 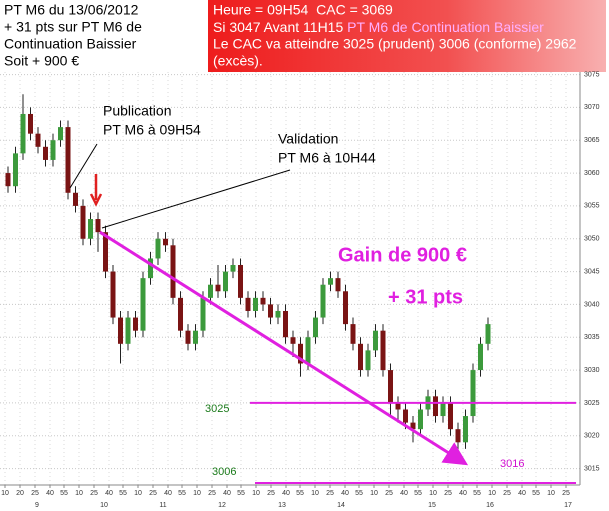 What do you see at coordinates (73, 27) in the screenshot?
I see `header-left: + 31 pts sur PT M6 de` at bounding box center [73, 27].